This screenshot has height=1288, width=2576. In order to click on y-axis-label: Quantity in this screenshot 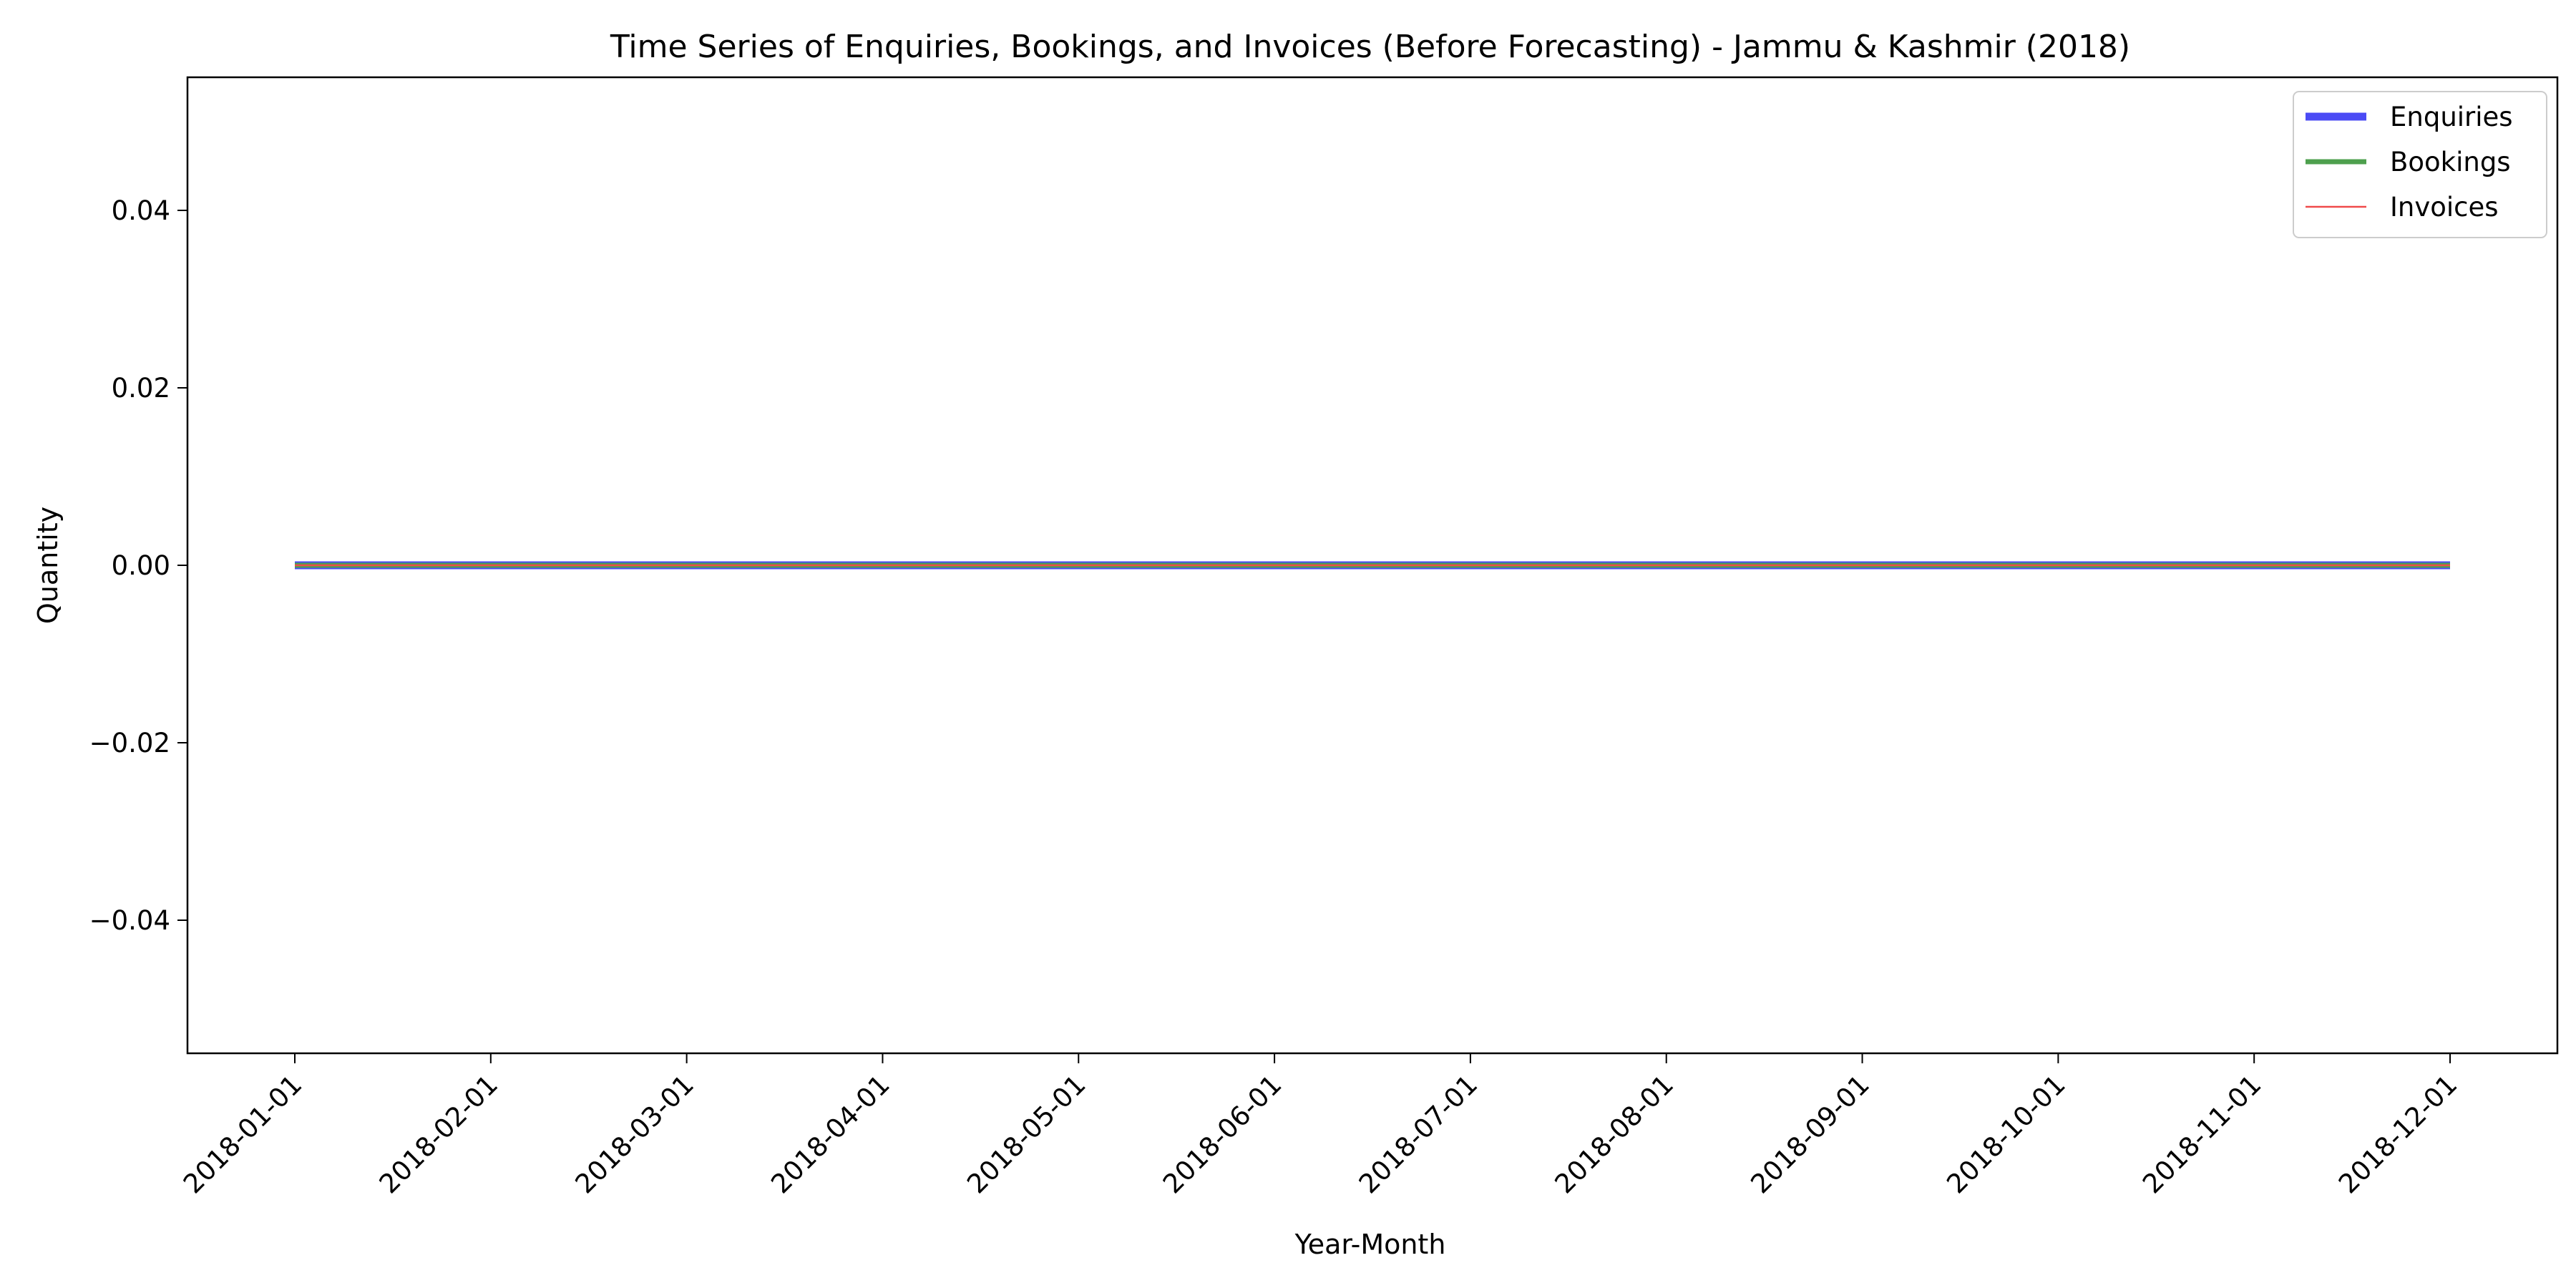, I will do `click(48, 565)`.